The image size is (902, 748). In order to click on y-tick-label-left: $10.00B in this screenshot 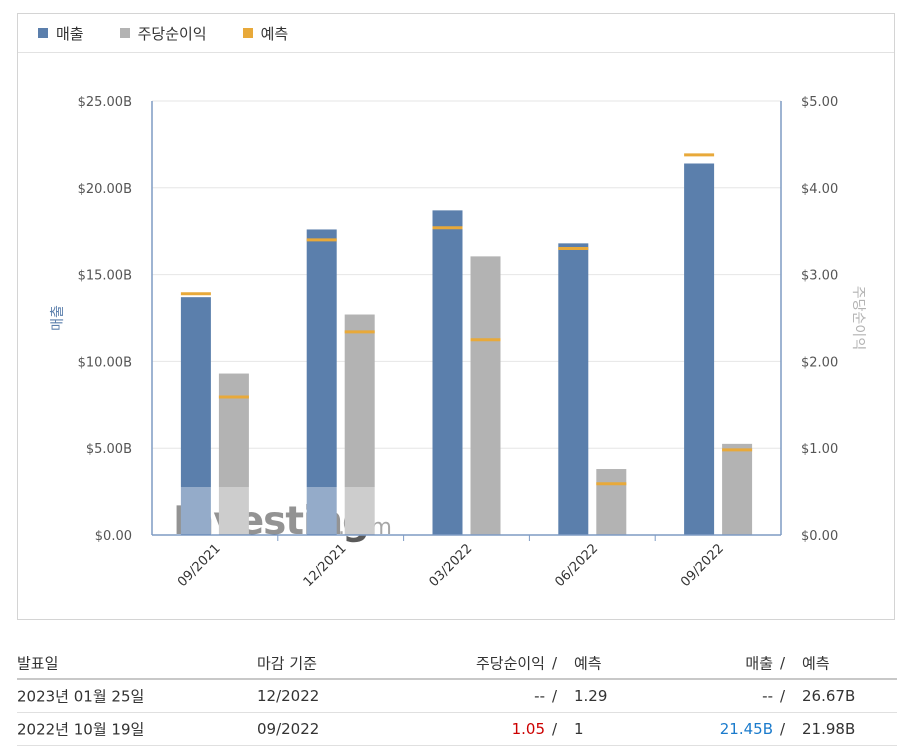, I will do `click(105, 362)`.